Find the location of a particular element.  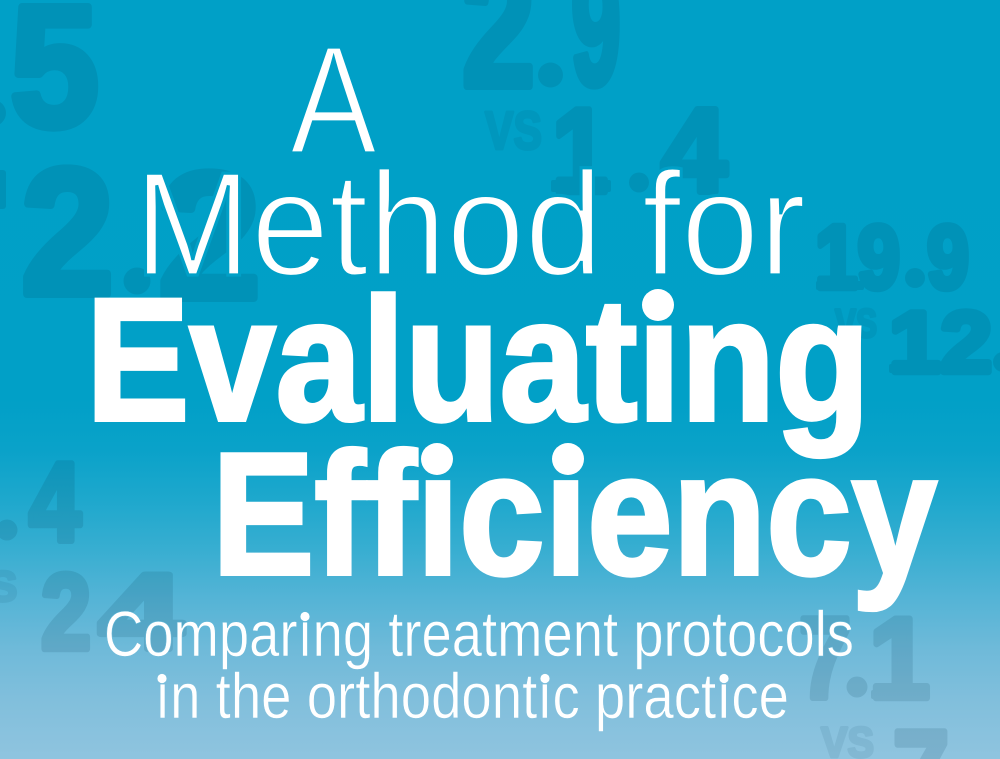

svg-text: 5 is located at coordinates (54, 81).